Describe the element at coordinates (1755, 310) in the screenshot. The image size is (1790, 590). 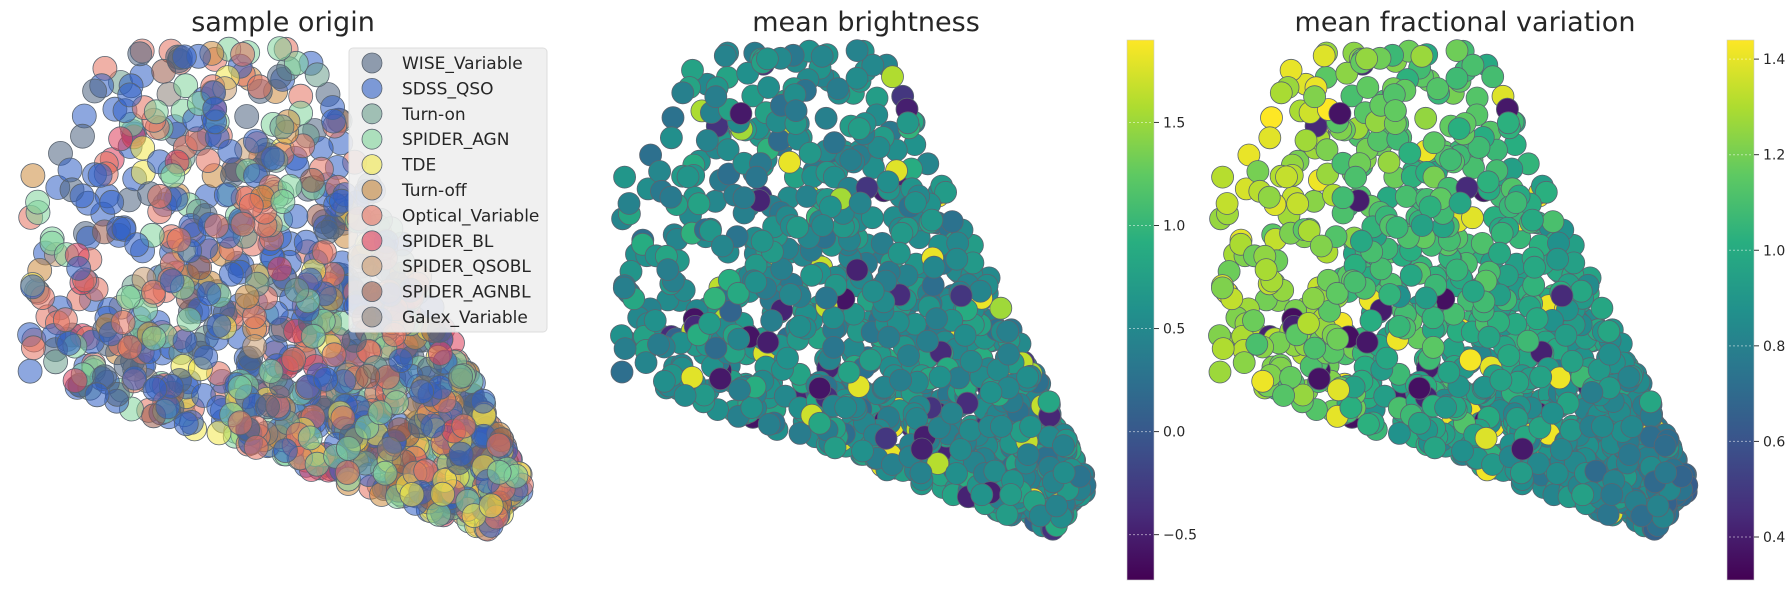
I see `colorbar-mean-fractional-variation: 0.4 0.6 0.8 1.0 1.2 1.4` at that location.